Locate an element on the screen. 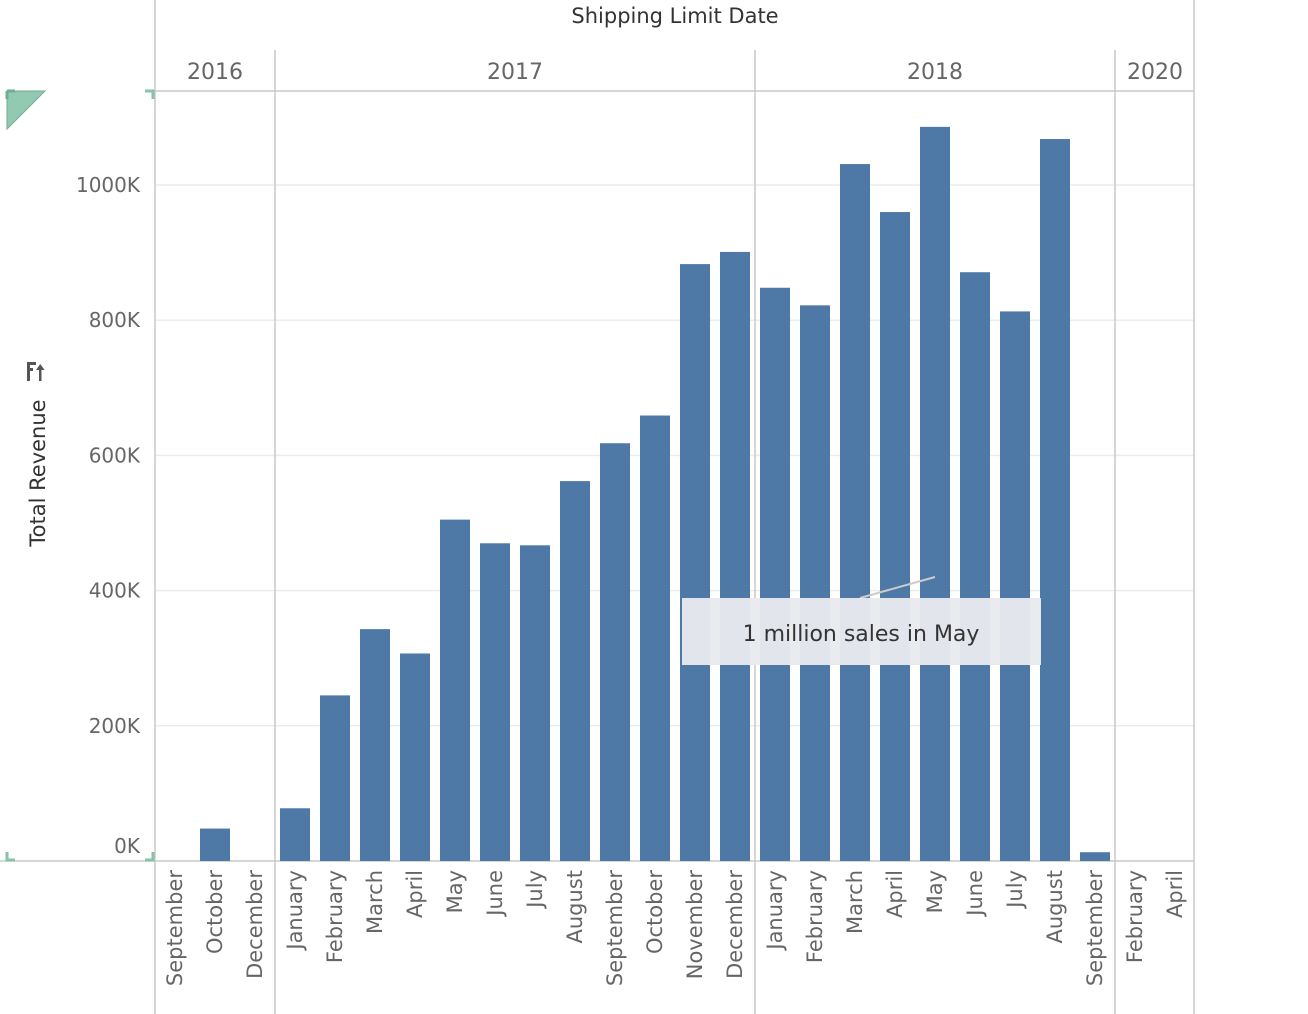 This screenshot has height=1014, width=1308. annotation: 1 million sales in May is located at coordinates (861, 620).